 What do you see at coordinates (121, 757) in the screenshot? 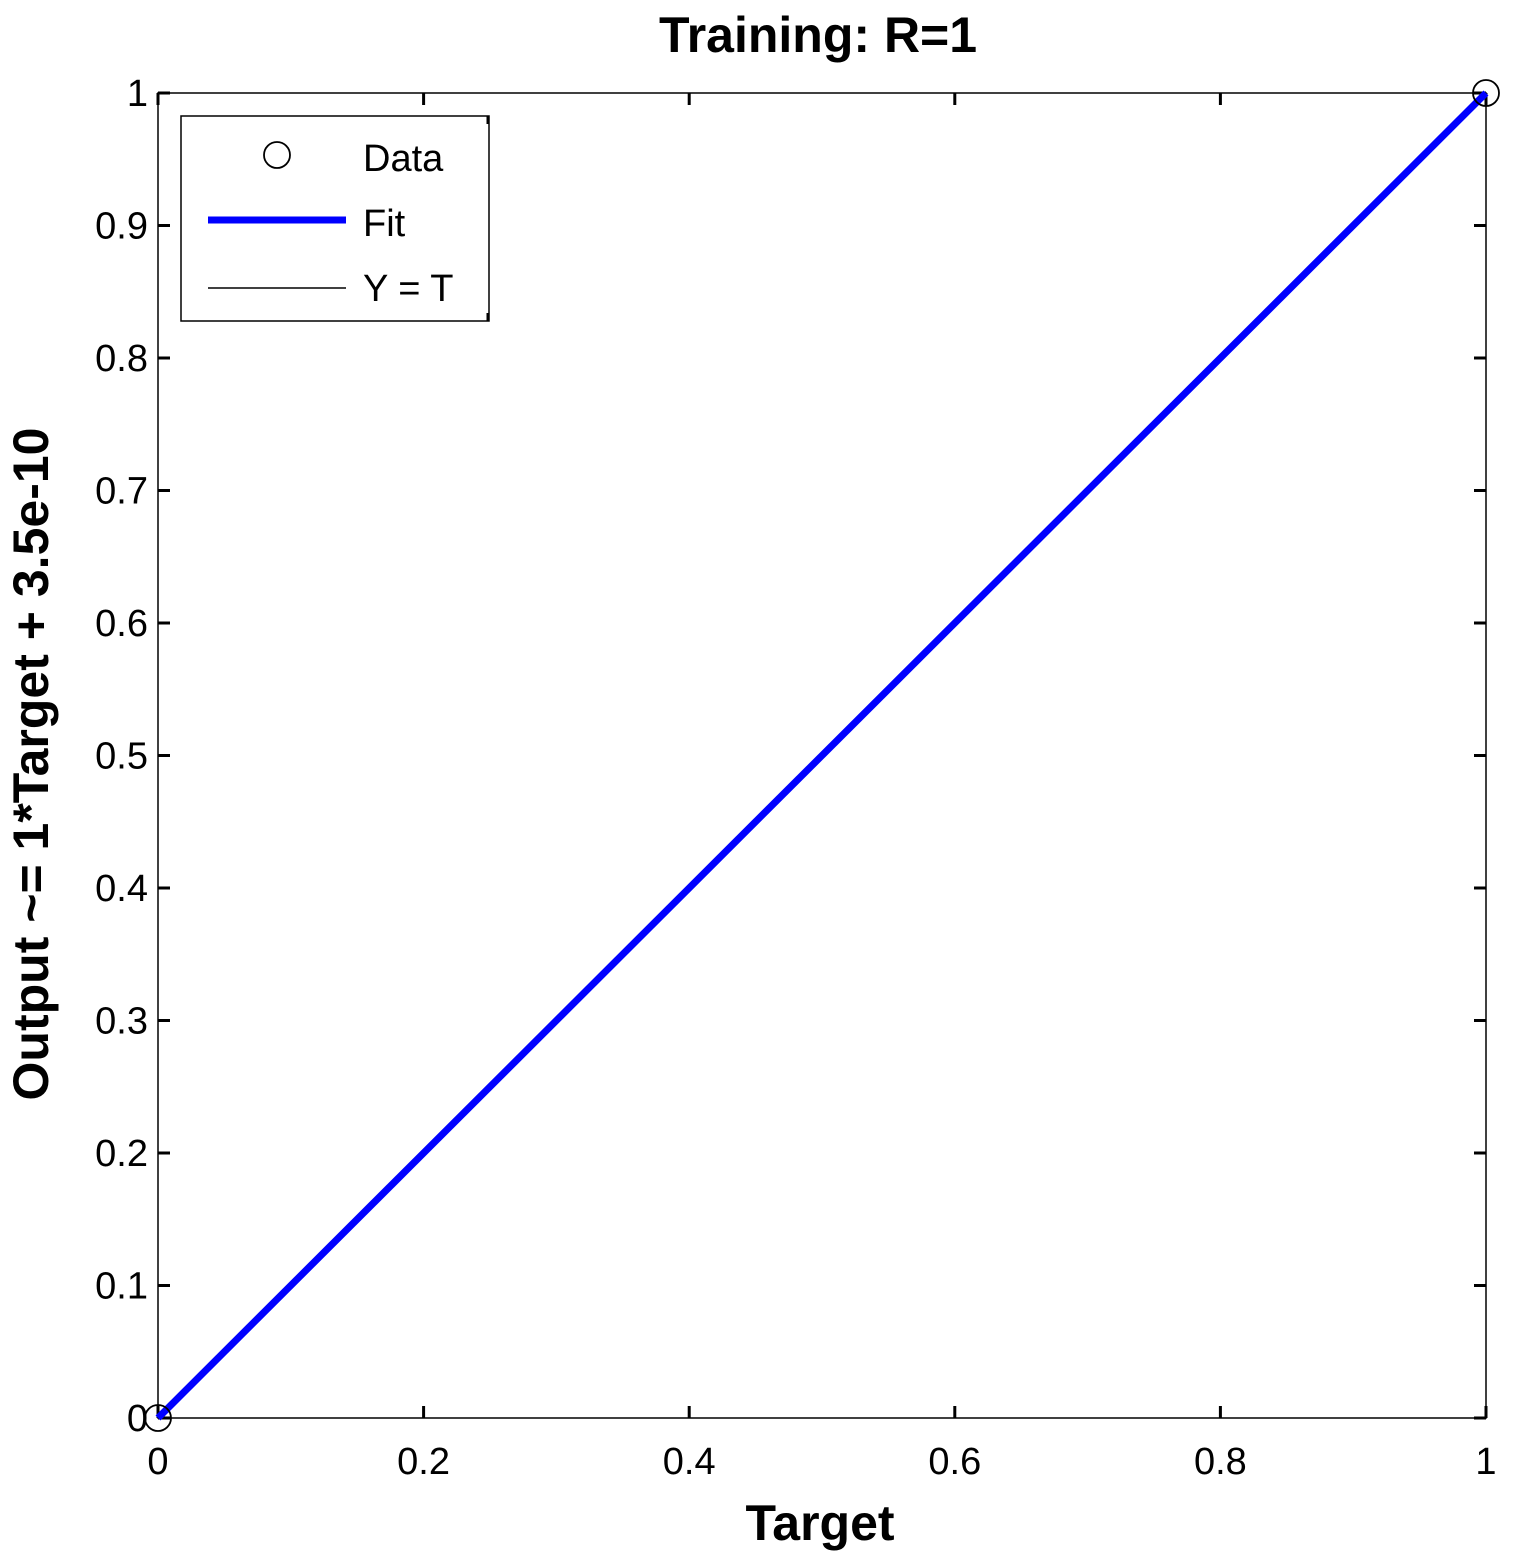
I see `y-tick-label: 0.5` at bounding box center [121, 757].